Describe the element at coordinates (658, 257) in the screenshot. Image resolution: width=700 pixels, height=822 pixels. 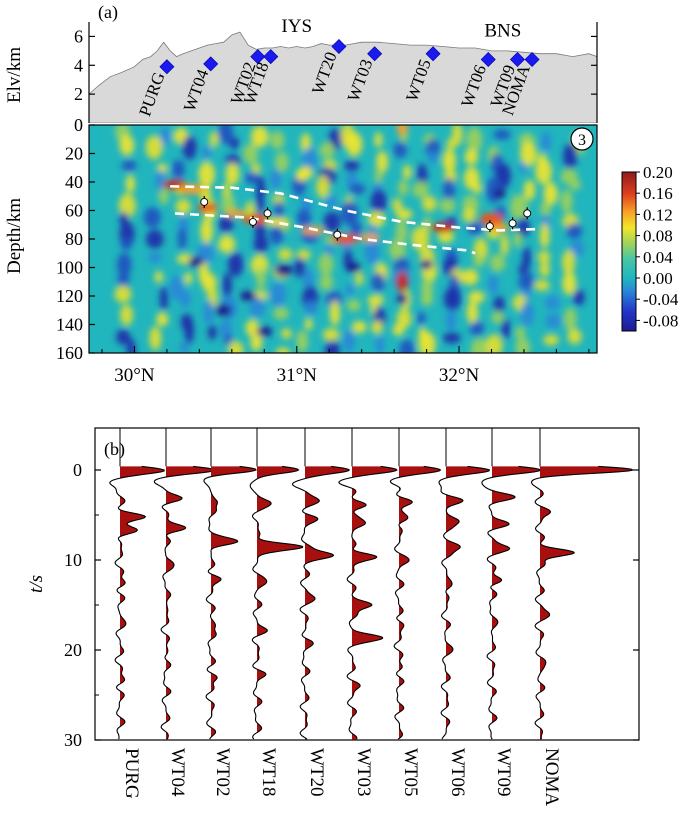
I see `colorbar-label: 0.04` at that location.